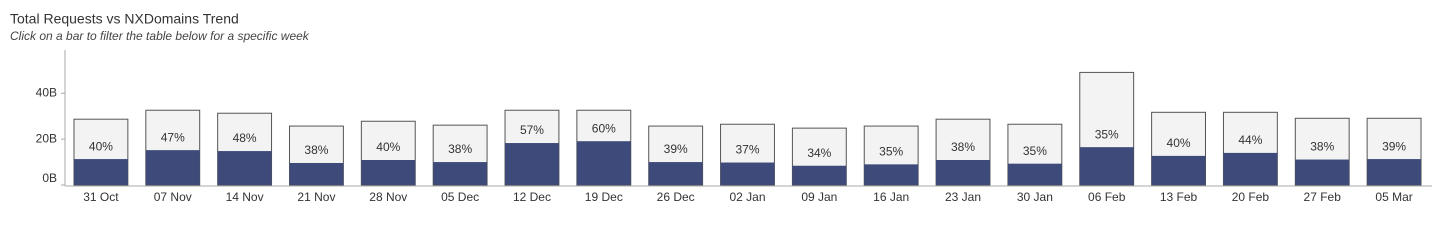 This screenshot has height=240, width=1440. What do you see at coordinates (101, 197) in the screenshot?
I see `x-tick-label: 31 Oct` at bounding box center [101, 197].